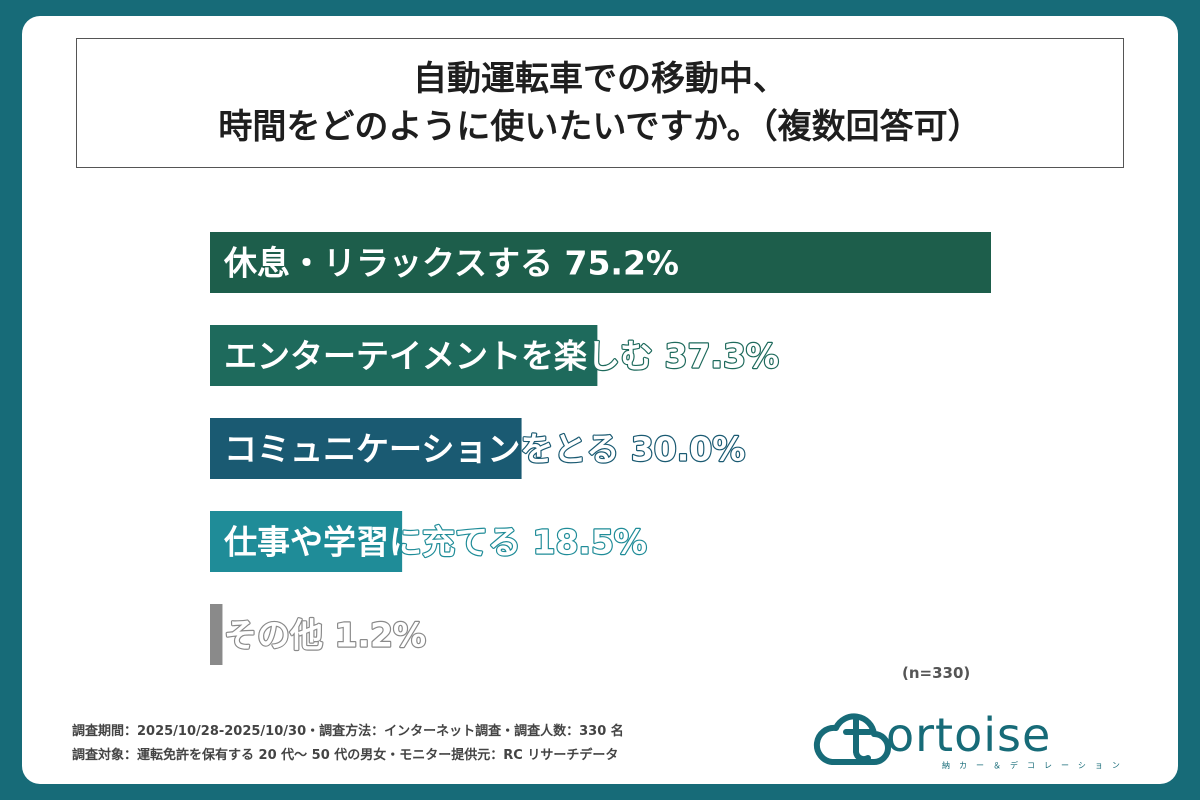  What do you see at coordinates (688, 449) in the screenshot?
I see `value-label-3: 30.0%` at bounding box center [688, 449].